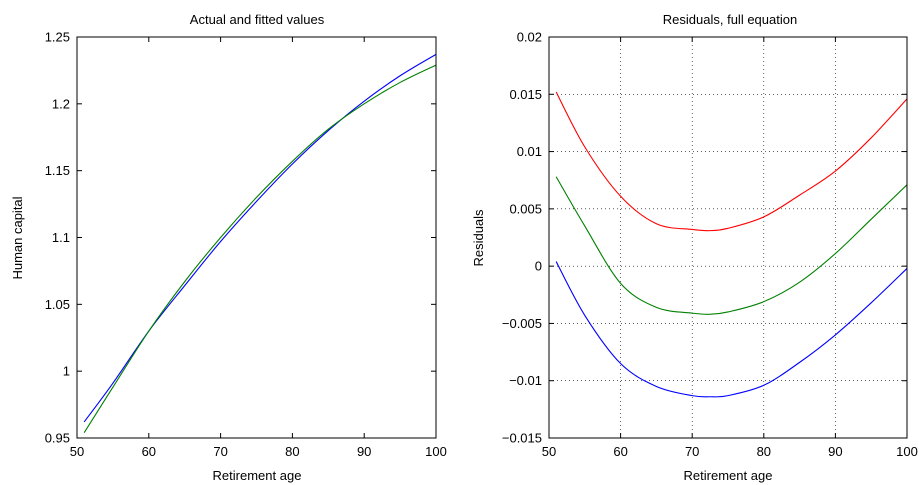 This screenshot has width=919, height=485. What do you see at coordinates (525, 208) in the screenshot?
I see `y-tick-label: 0.005` at bounding box center [525, 208].